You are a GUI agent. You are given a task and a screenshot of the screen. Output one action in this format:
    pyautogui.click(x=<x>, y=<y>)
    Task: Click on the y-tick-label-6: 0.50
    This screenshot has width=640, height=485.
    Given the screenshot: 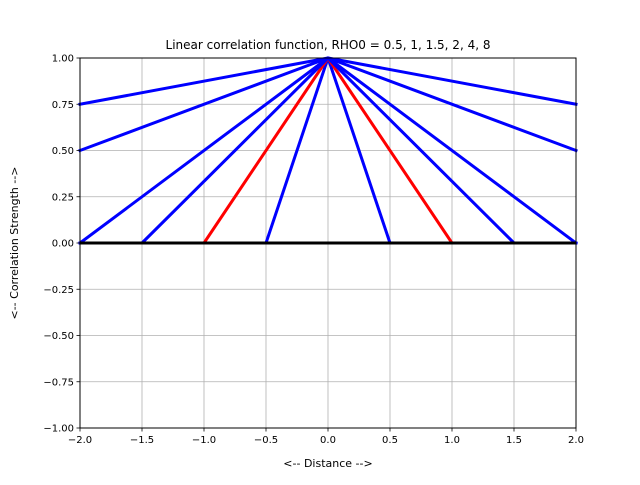 What is the action you would take?
    pyautogui.click(x=63, y=151)
    